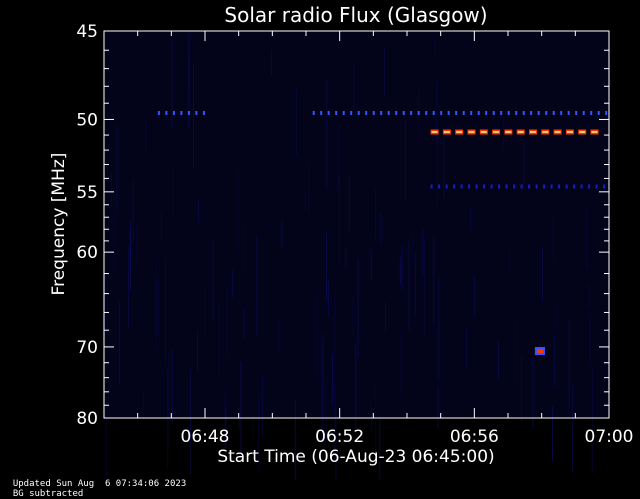 This screenshot has height=499, width=640. What do you see at coordinates (59, 224) in the screenshot?
I see `y-axis-label: Frequency [MHz]` at bounding box center [59, 224].